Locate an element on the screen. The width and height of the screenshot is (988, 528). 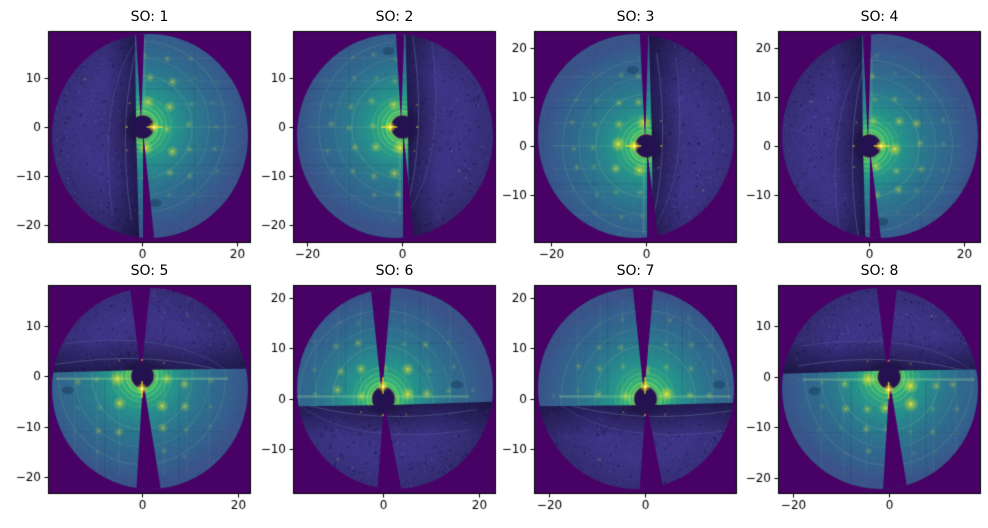
subplot-title-so-4: SO: 4 is located at coordinates (879, 17).